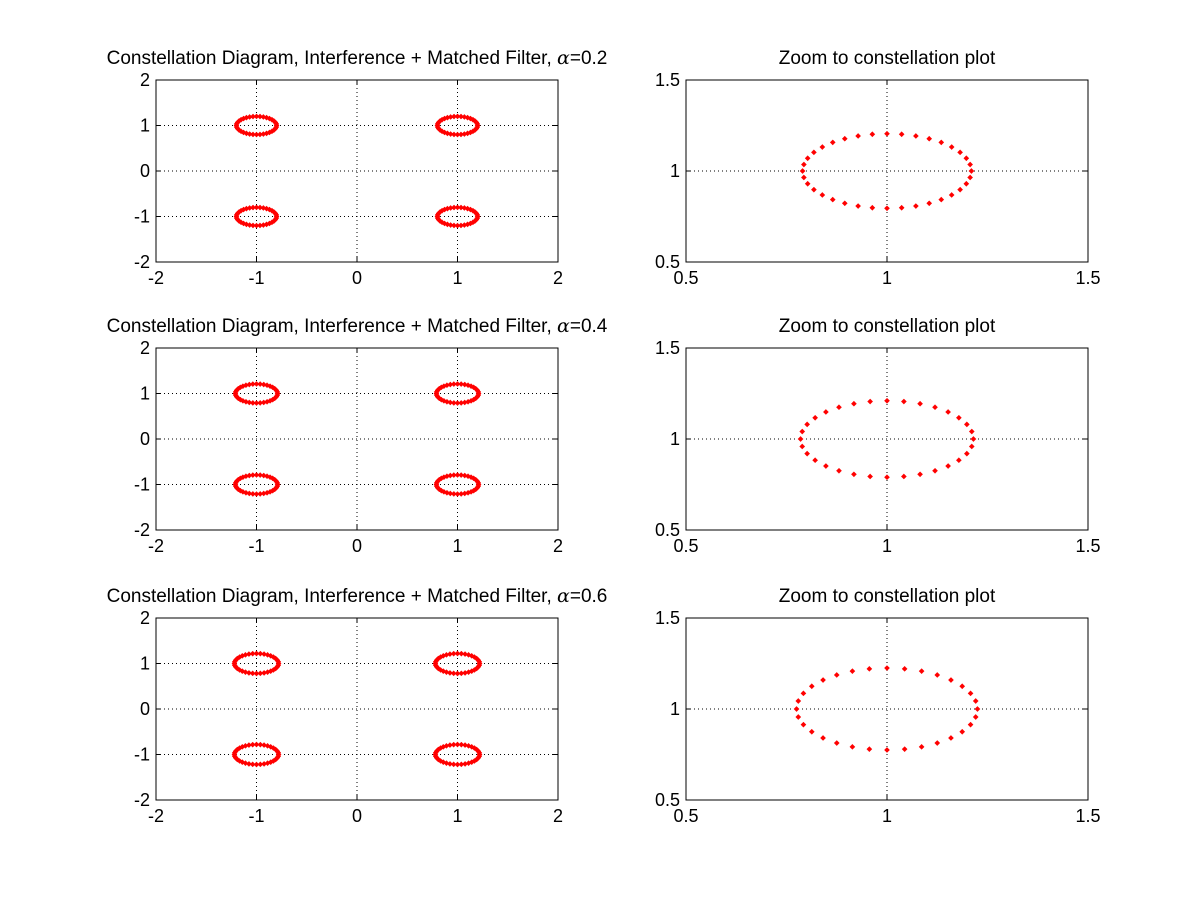  What do you see at coordinates (563, 326) in the screenshot?
I see `subplot-title-symbol: α` at bounding box center [563, 326].